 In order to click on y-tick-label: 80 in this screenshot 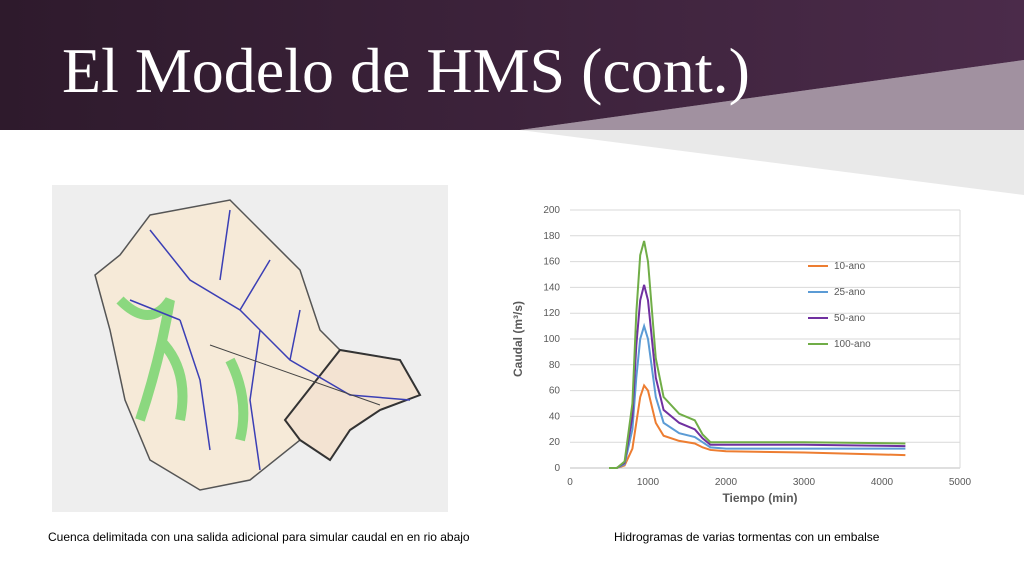, I will do `click(555, 365)`.